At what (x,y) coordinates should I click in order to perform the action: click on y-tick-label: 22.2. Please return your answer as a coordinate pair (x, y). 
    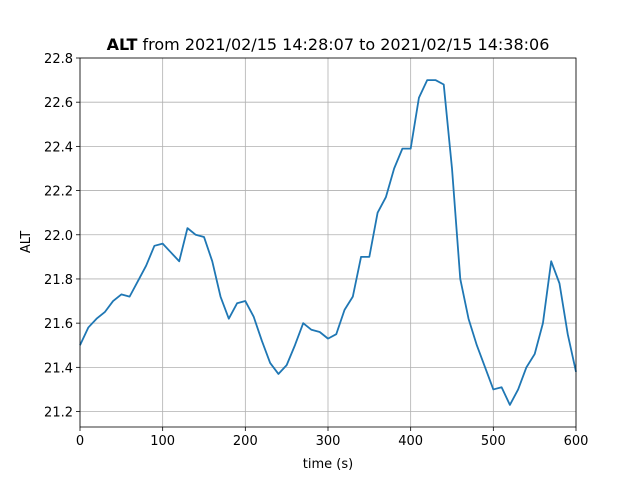
    Looking at the image, I should click on (58, 192).